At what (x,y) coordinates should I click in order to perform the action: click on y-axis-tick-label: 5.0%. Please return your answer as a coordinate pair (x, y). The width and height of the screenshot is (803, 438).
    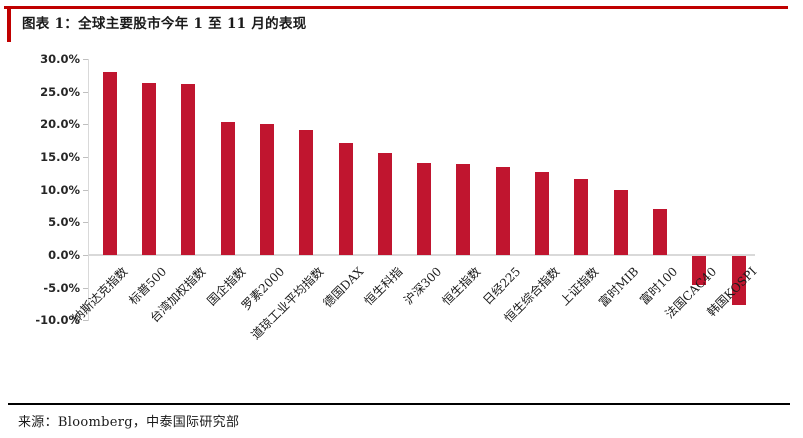
    Looking at the image, I should click on (64, 222).